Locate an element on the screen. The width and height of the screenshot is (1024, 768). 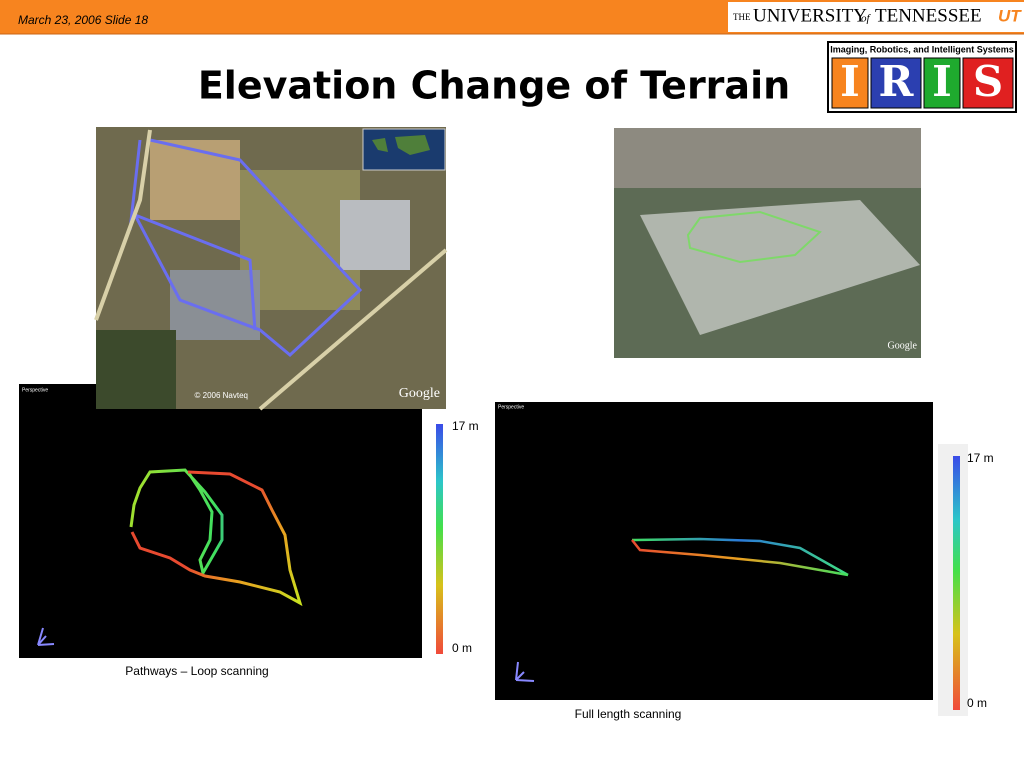
university-banner is located at coordinates (876, 17).